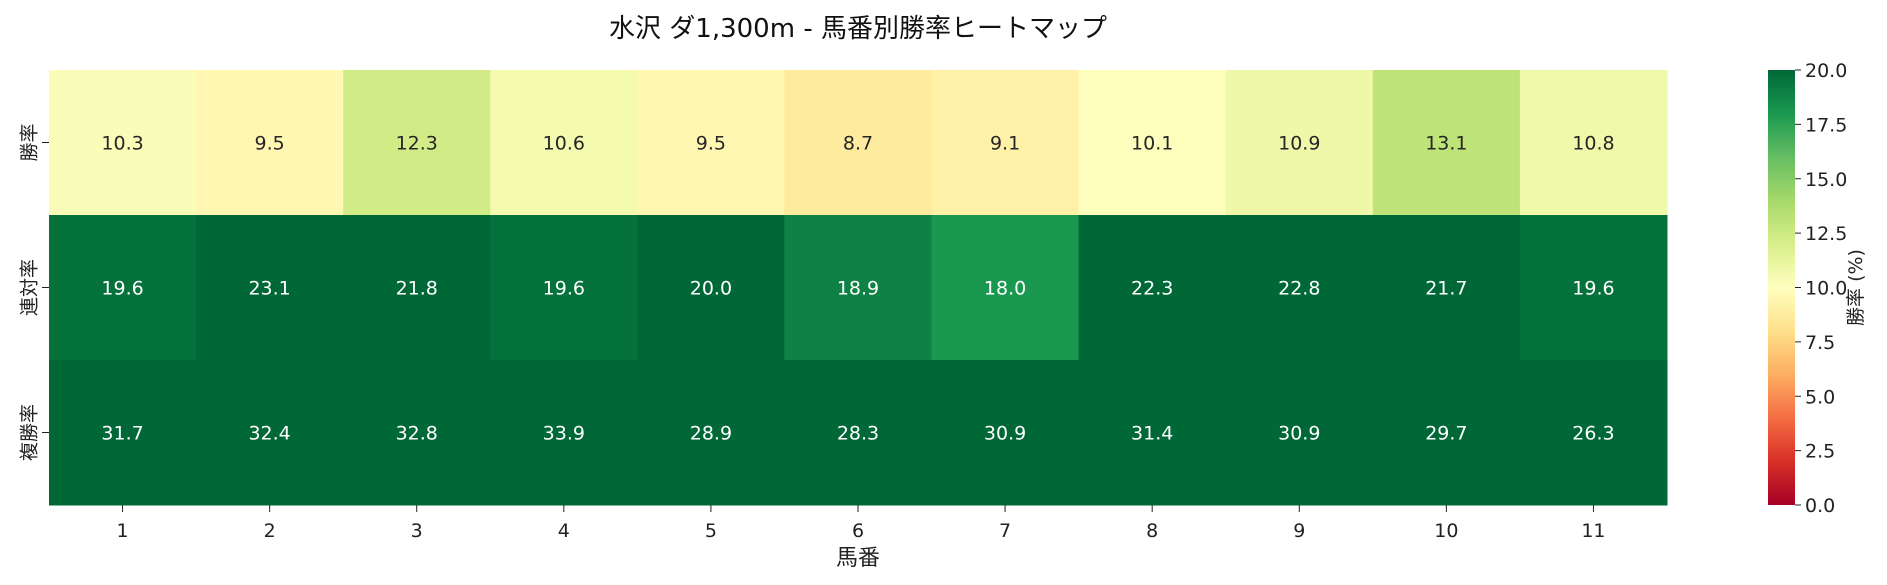  I want to click on cell-value-label: 10.9, so click(1299, 144).